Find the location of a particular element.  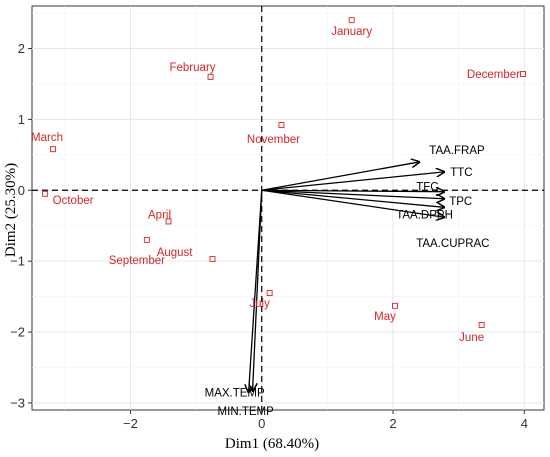

variable-label: MAX.TEMP is located at coordinates (235, 393).